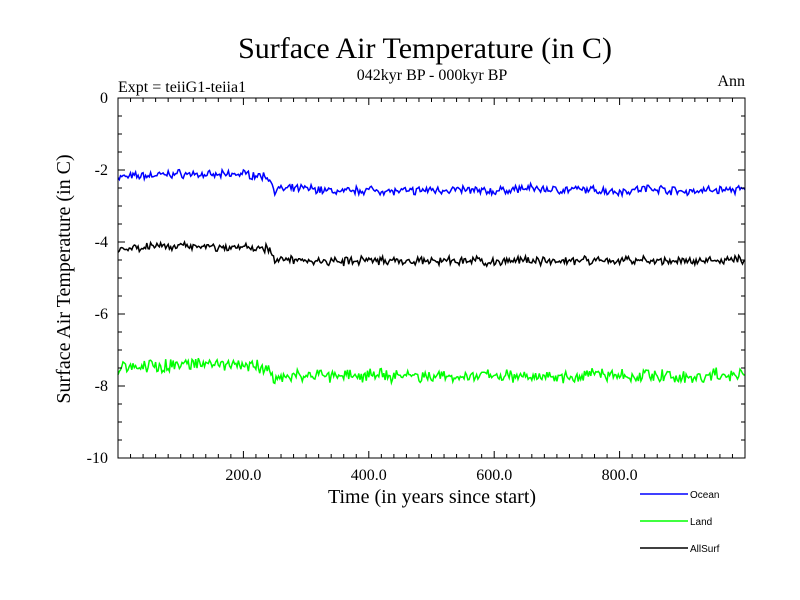 This screenshot has height=600, width=800. I want to click on legend-label-ocean: Ocean, so click(704, 495).